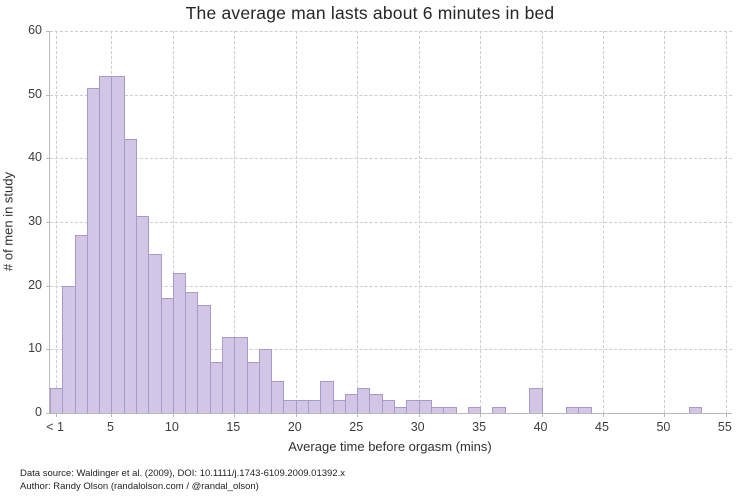 The image size is (740, 501). What do you see at coordinates (8, 221) in the screenshot?
I see `y-axis-label: # of men in study` at bounding box center [8, 221].